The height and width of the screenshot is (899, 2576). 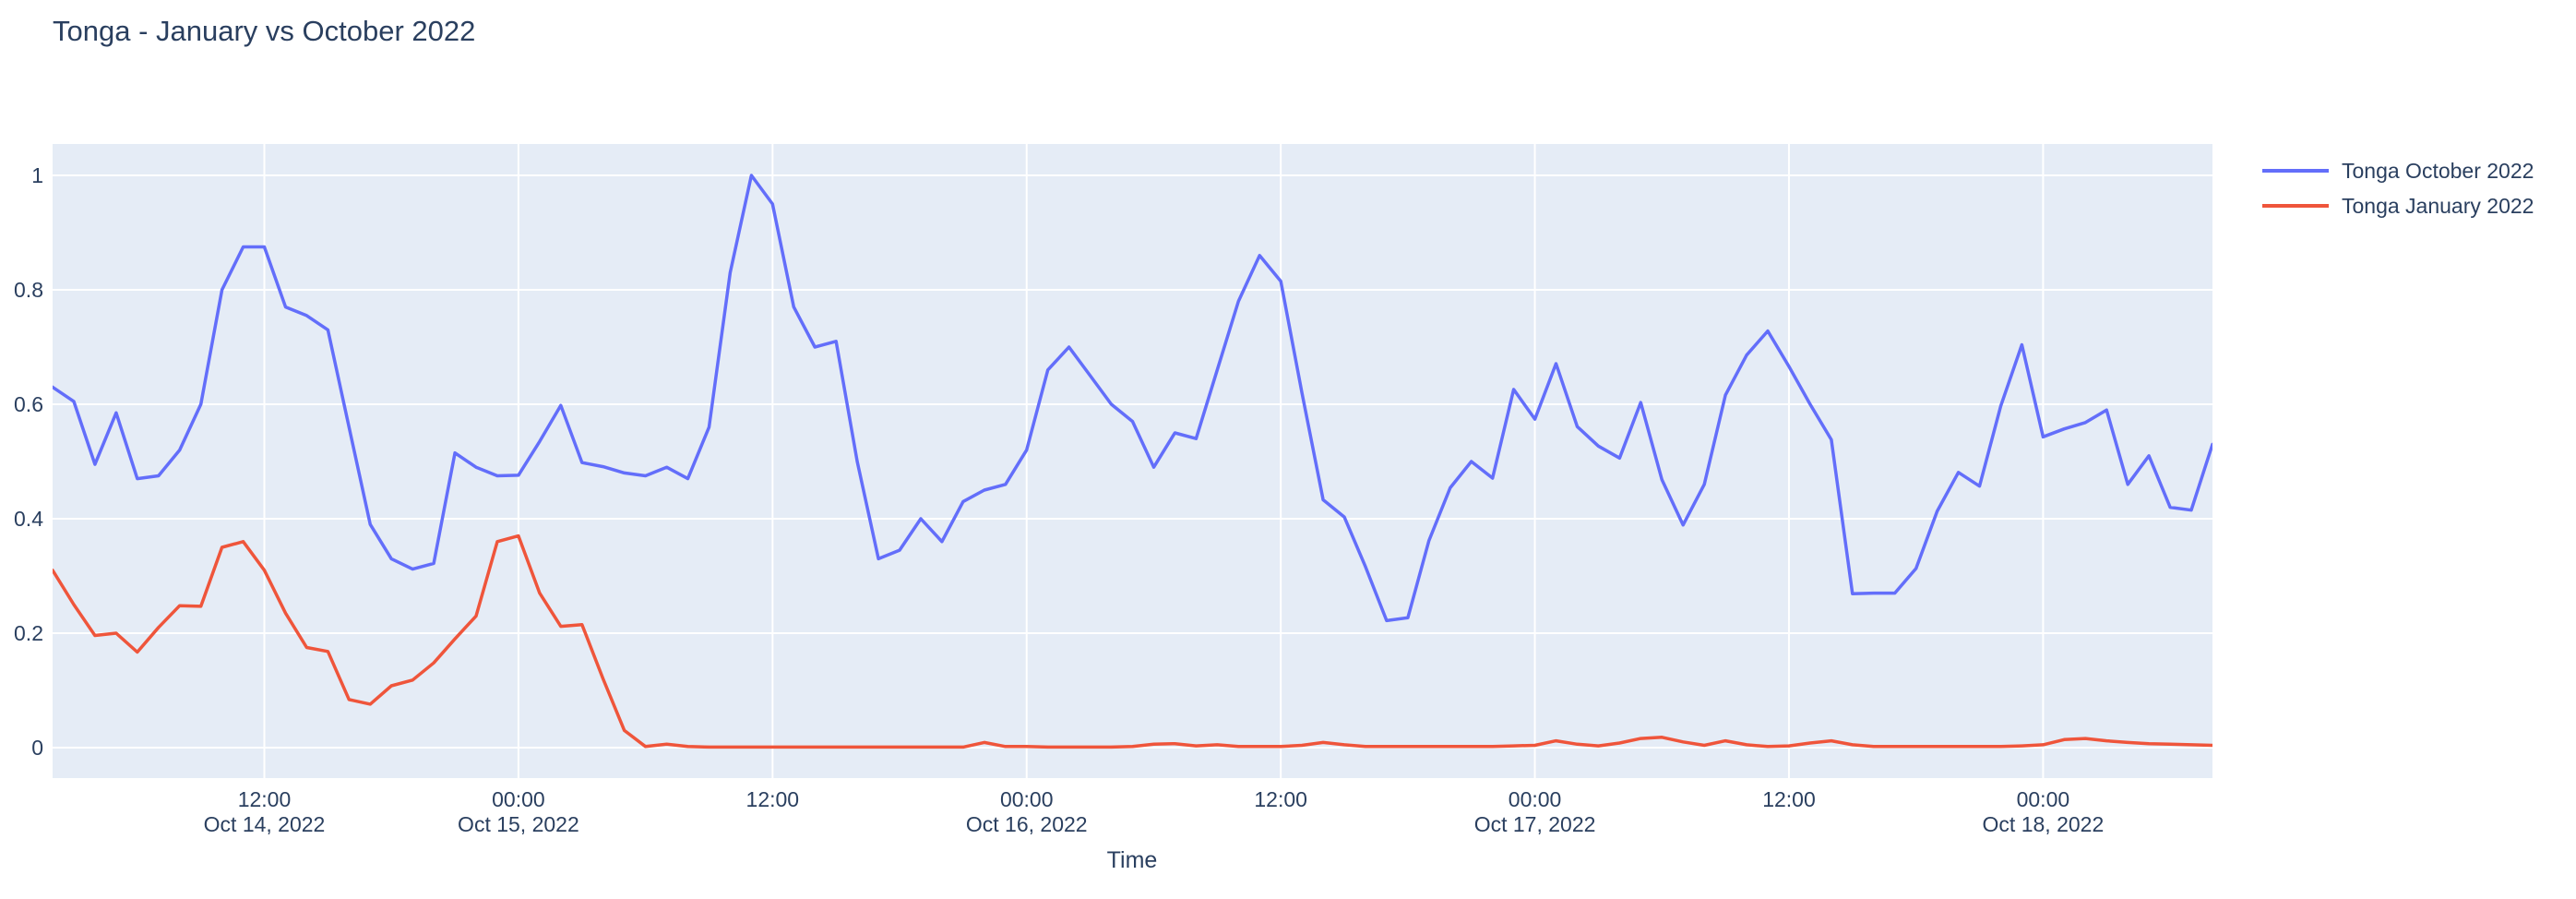 What do you see at coordinates (2438, 170) in the screenshot?
I see `legend-label-october: Tonga October 2022` at bounding box center [2438, 170].